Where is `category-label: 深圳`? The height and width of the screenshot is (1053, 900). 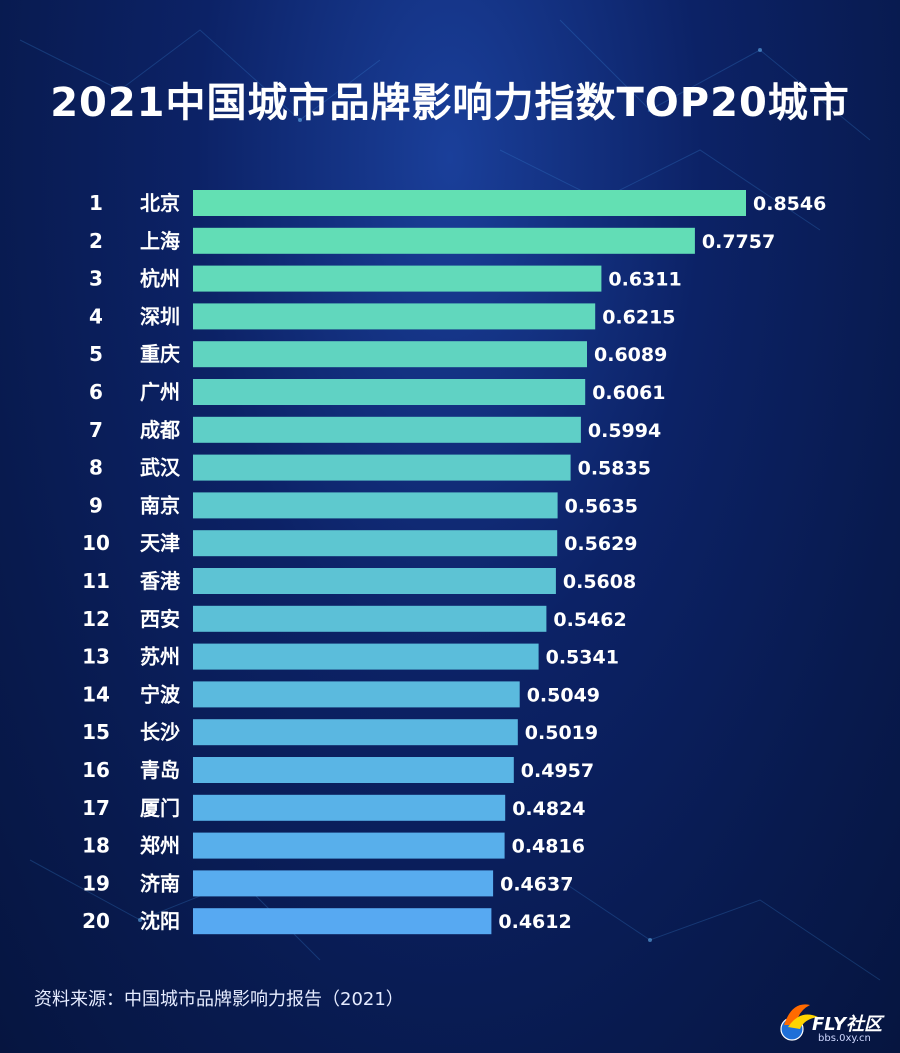
category-label: 深圳 is located at coordinates (160, 316).